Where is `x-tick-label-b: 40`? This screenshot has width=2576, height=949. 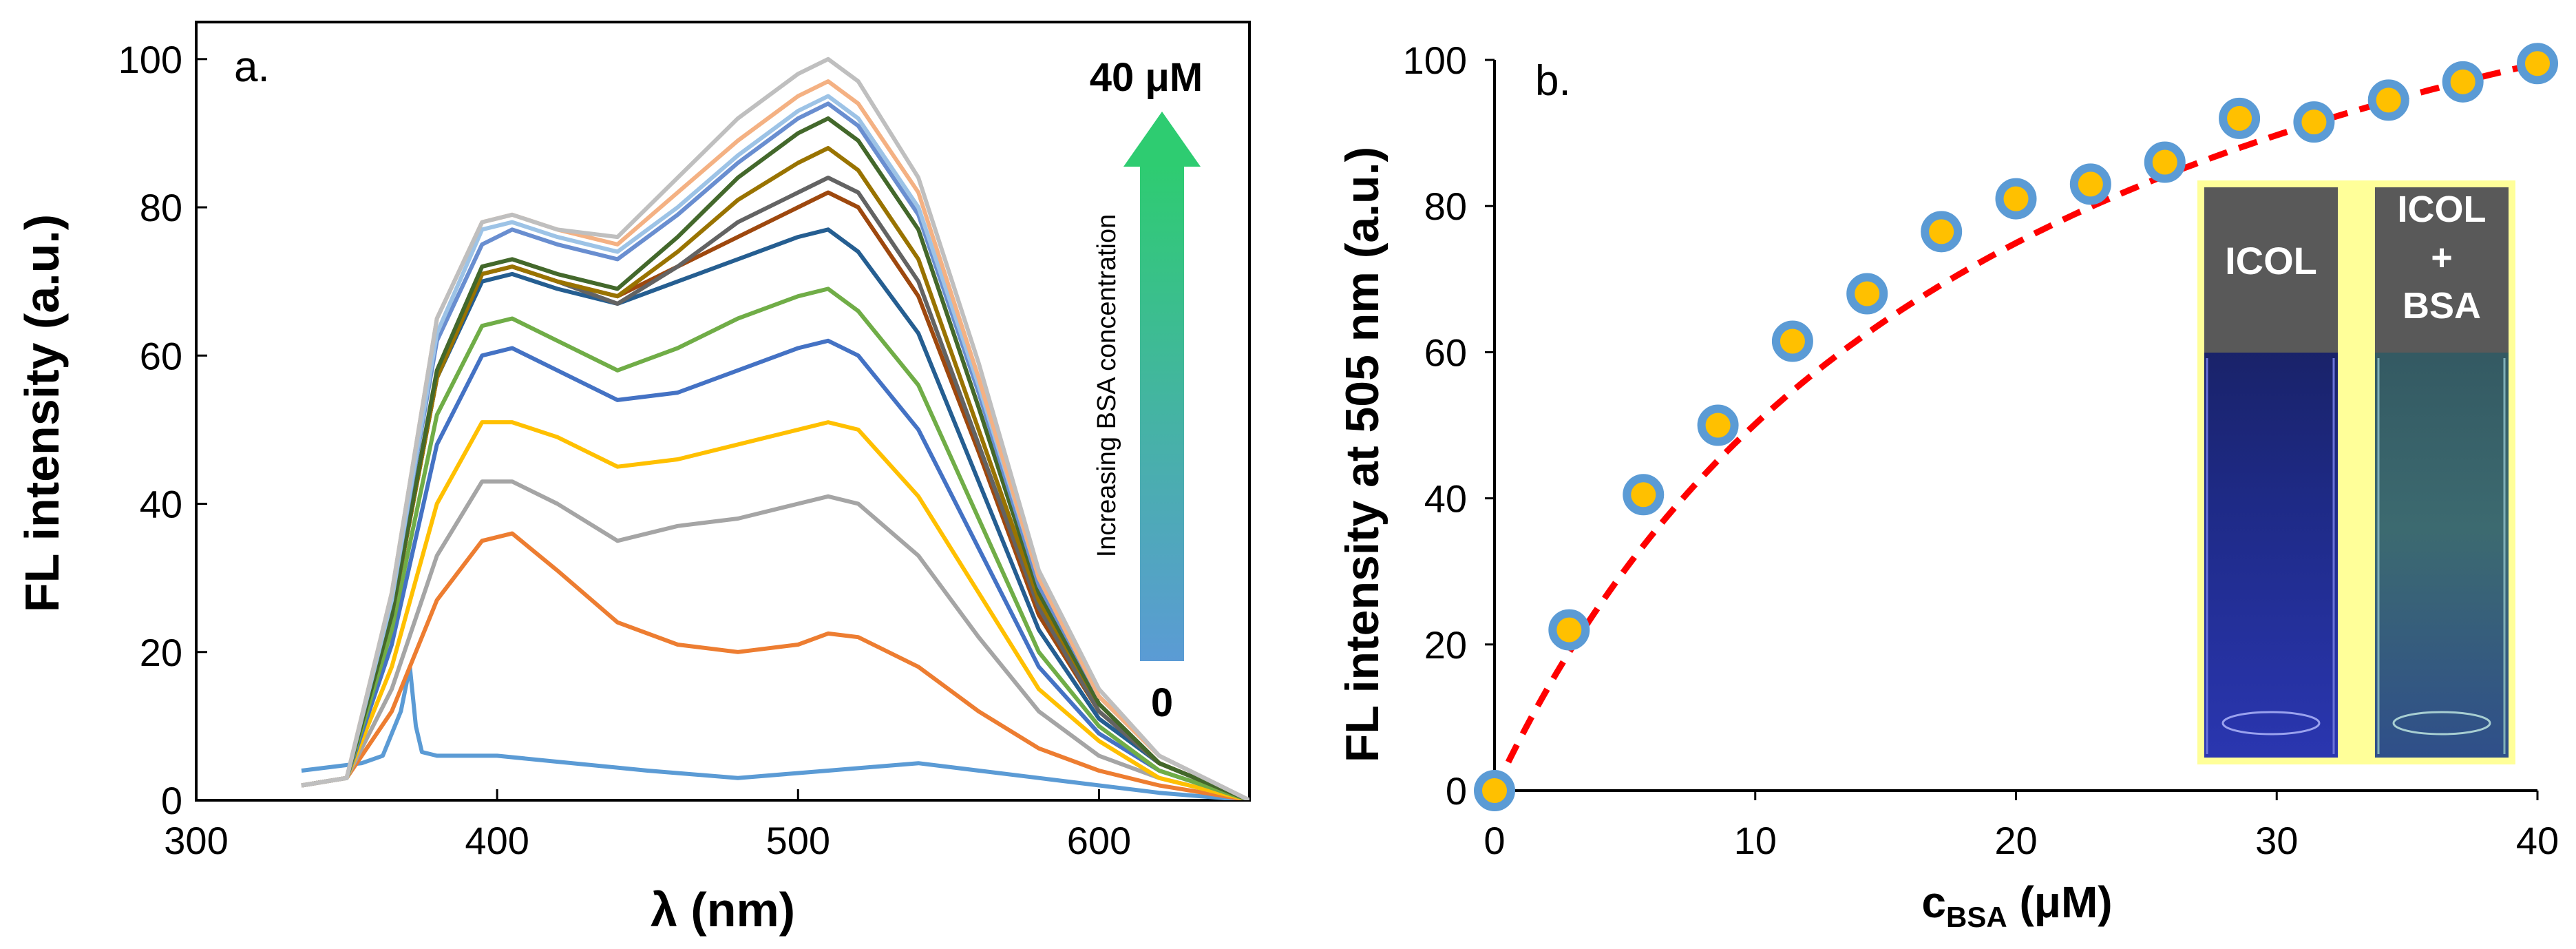 x-tick-label-b: 40 is located at coordinates (2538, 840).